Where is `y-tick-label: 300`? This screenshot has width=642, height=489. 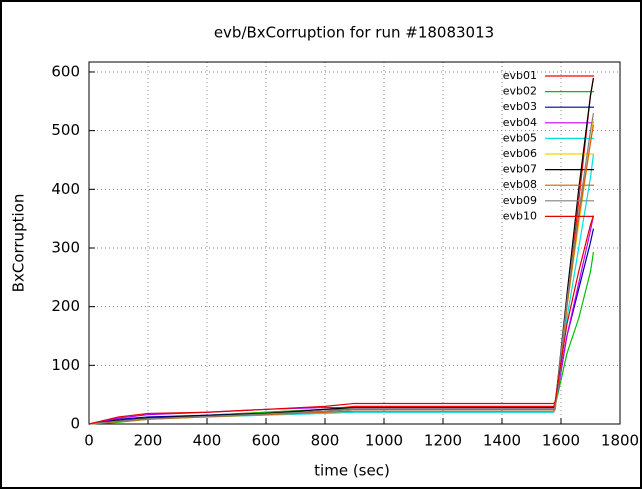
y-tick-label: 300 is located at coordinates (65, 247).